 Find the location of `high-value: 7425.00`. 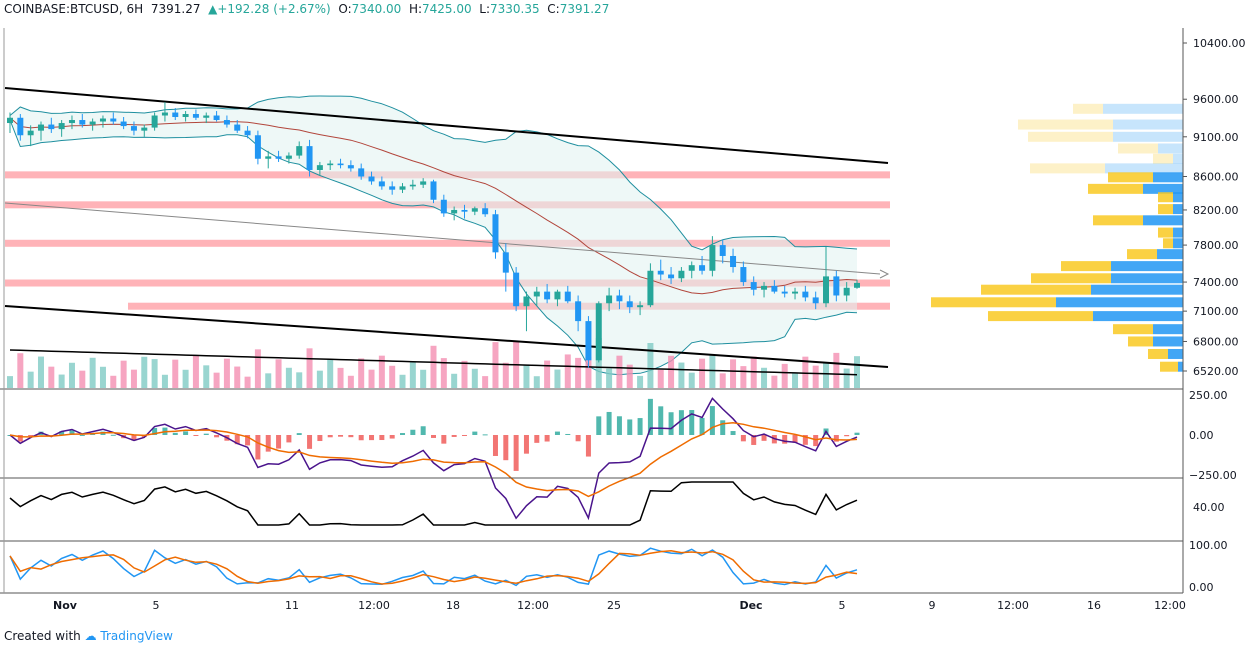

high-value: 7425.00 is located at coordinates (447, 9).